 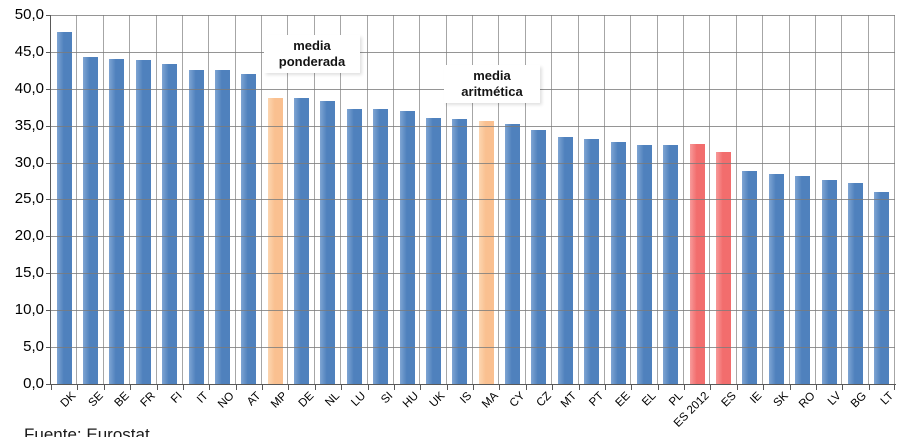 What do you see at coordinates (459, 251) in the screenshot?
I see `bar-is` at bounding box center [459, 251].